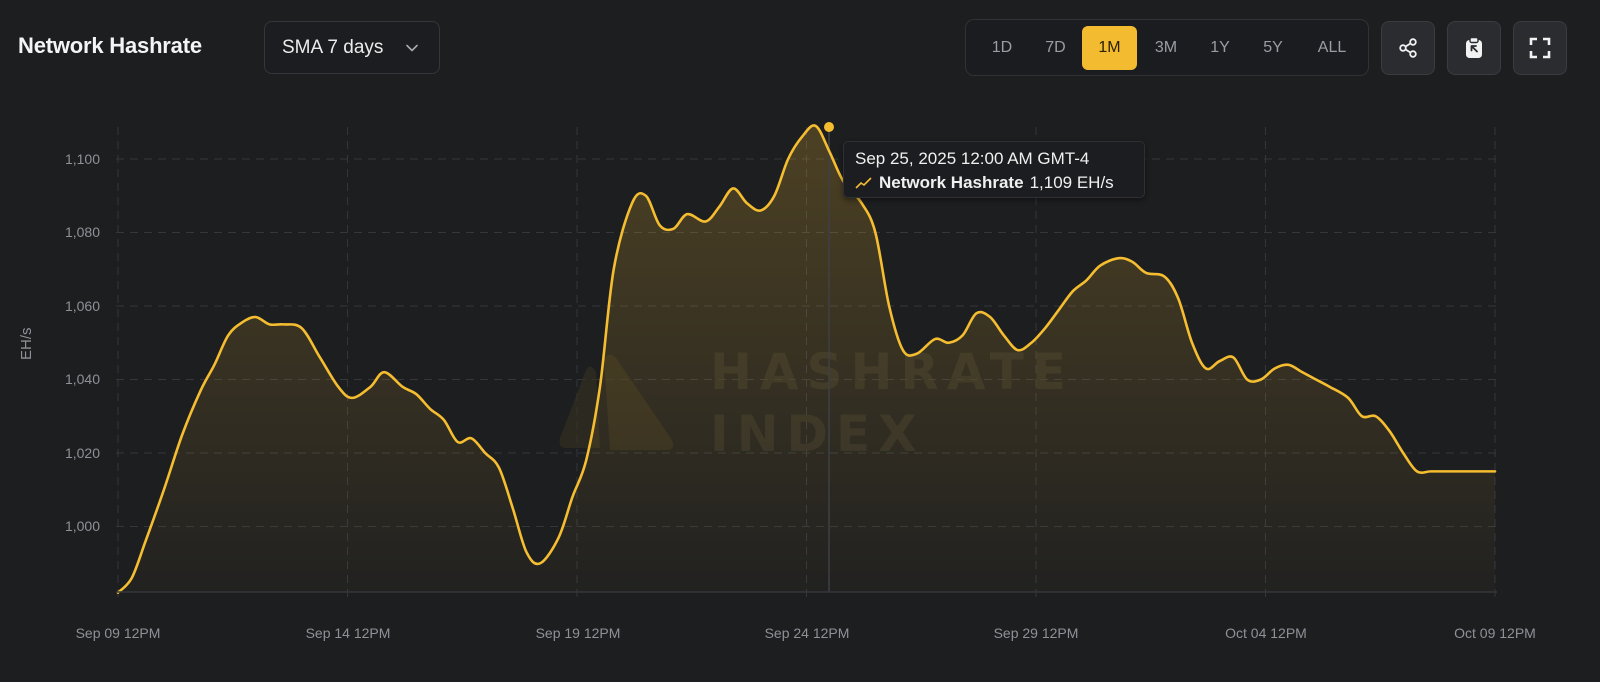 The height and width of the screenshot is (682, 1600). I want to click on x-tick: Sep 19 12PM, so click(578, 633).